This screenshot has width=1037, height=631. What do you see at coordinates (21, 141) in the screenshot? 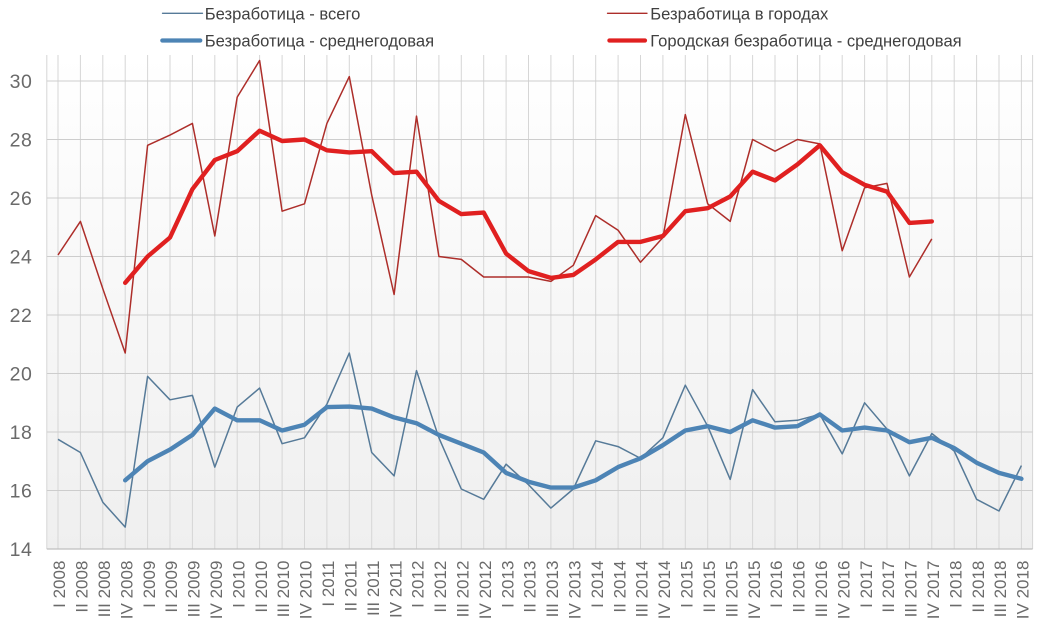
I see `svg-text: 28` at bounding box center [21, 141].